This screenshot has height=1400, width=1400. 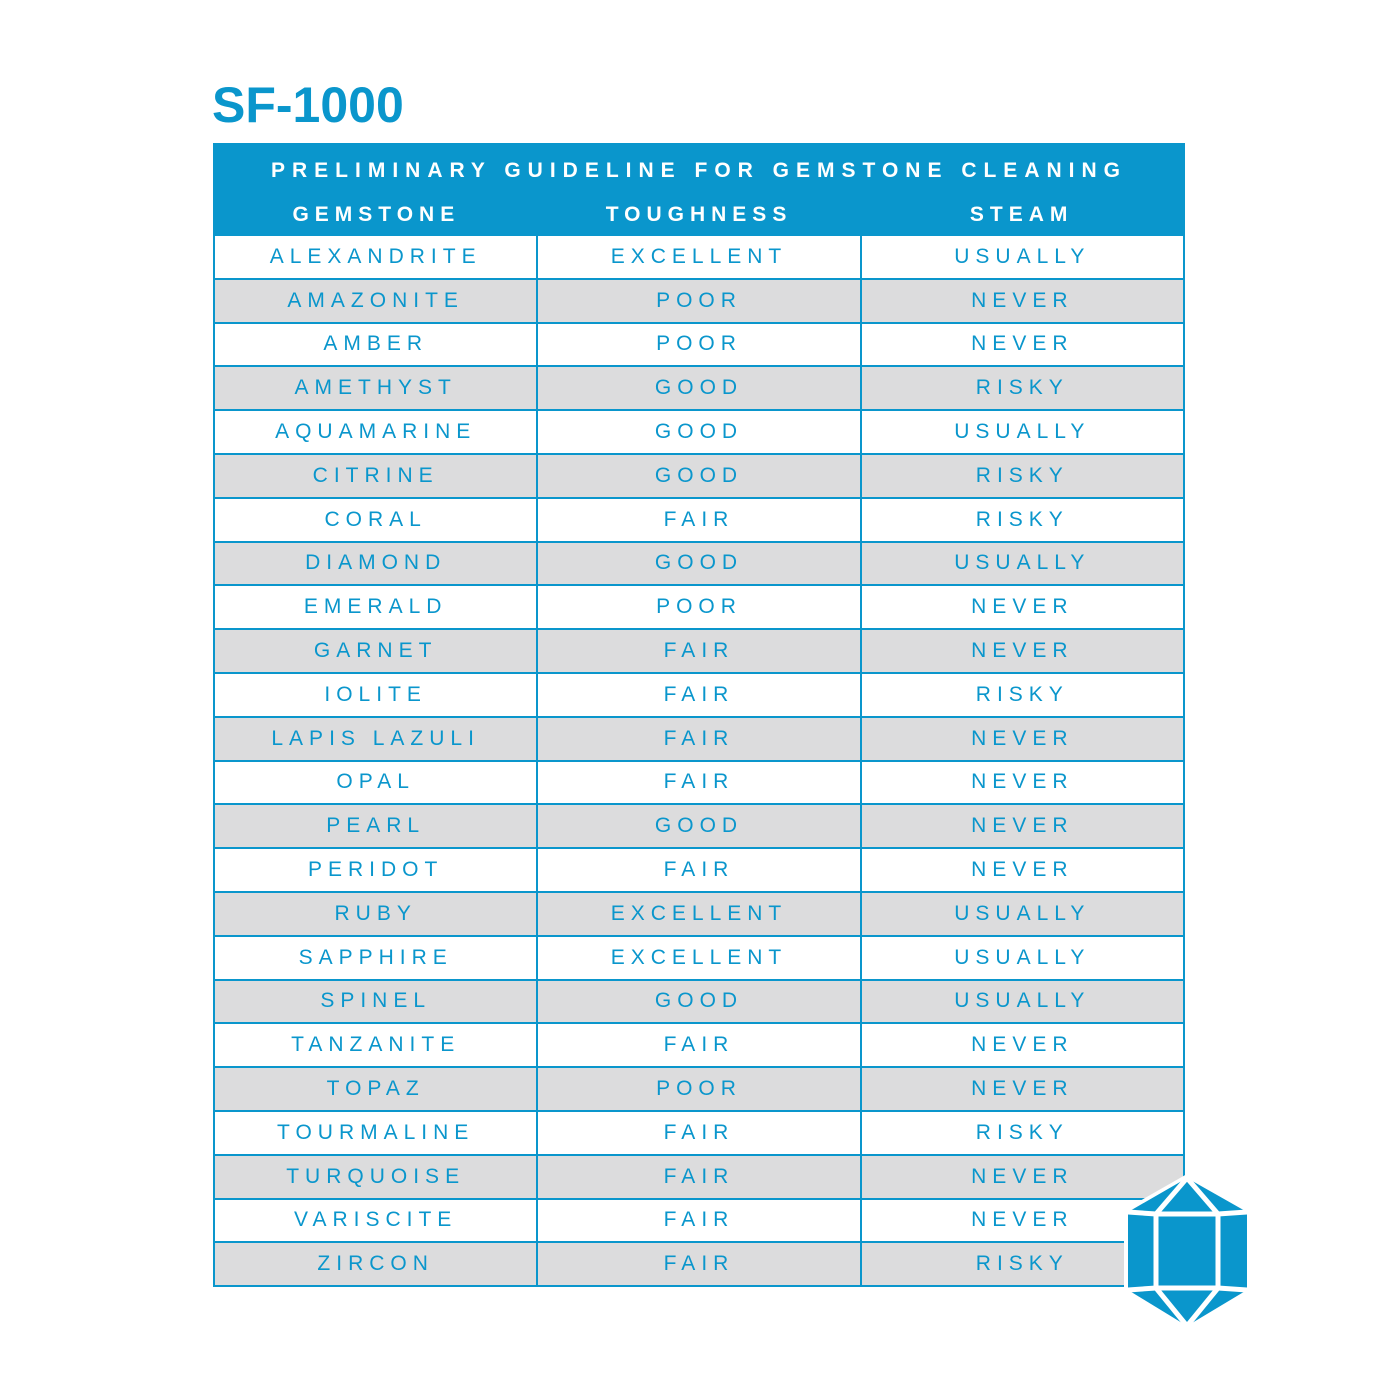 I want to click on cell-gemstone: PEARL, so click(x=376, y=826).